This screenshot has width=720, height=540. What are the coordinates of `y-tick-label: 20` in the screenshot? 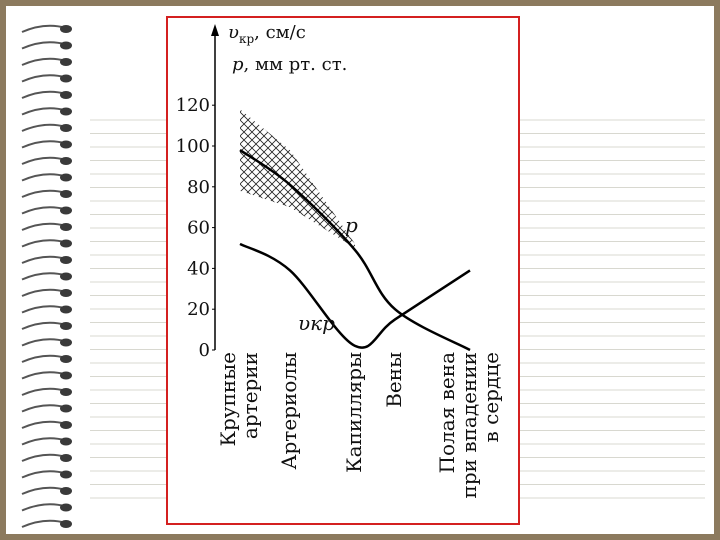 It's located at (198, 309).